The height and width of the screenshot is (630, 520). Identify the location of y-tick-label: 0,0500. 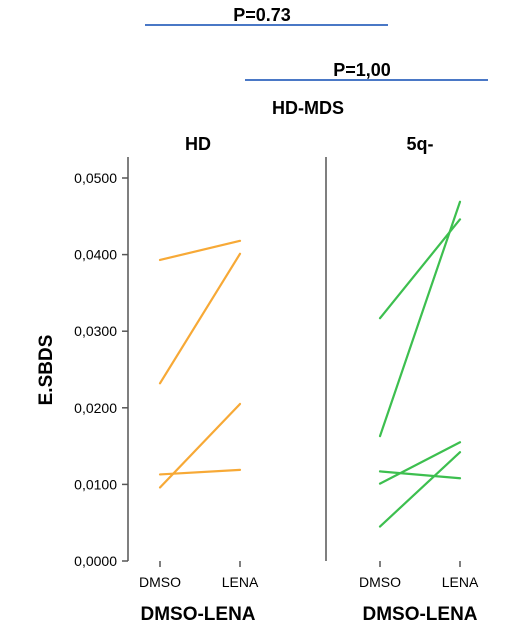
(95, 178).